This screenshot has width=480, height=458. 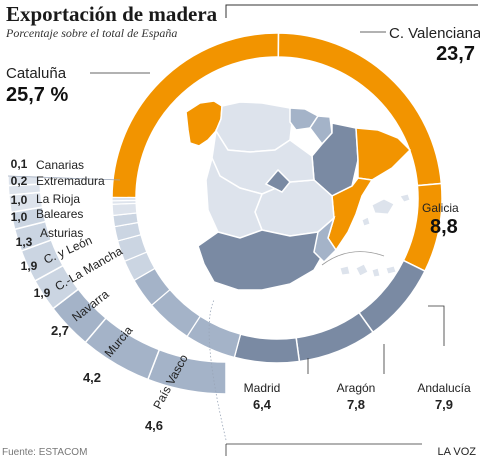 What do you see at coordinates (444, 388) in the screenshot?
I see `label-andalucia: Andalucía` at bounding box center [444, 388].